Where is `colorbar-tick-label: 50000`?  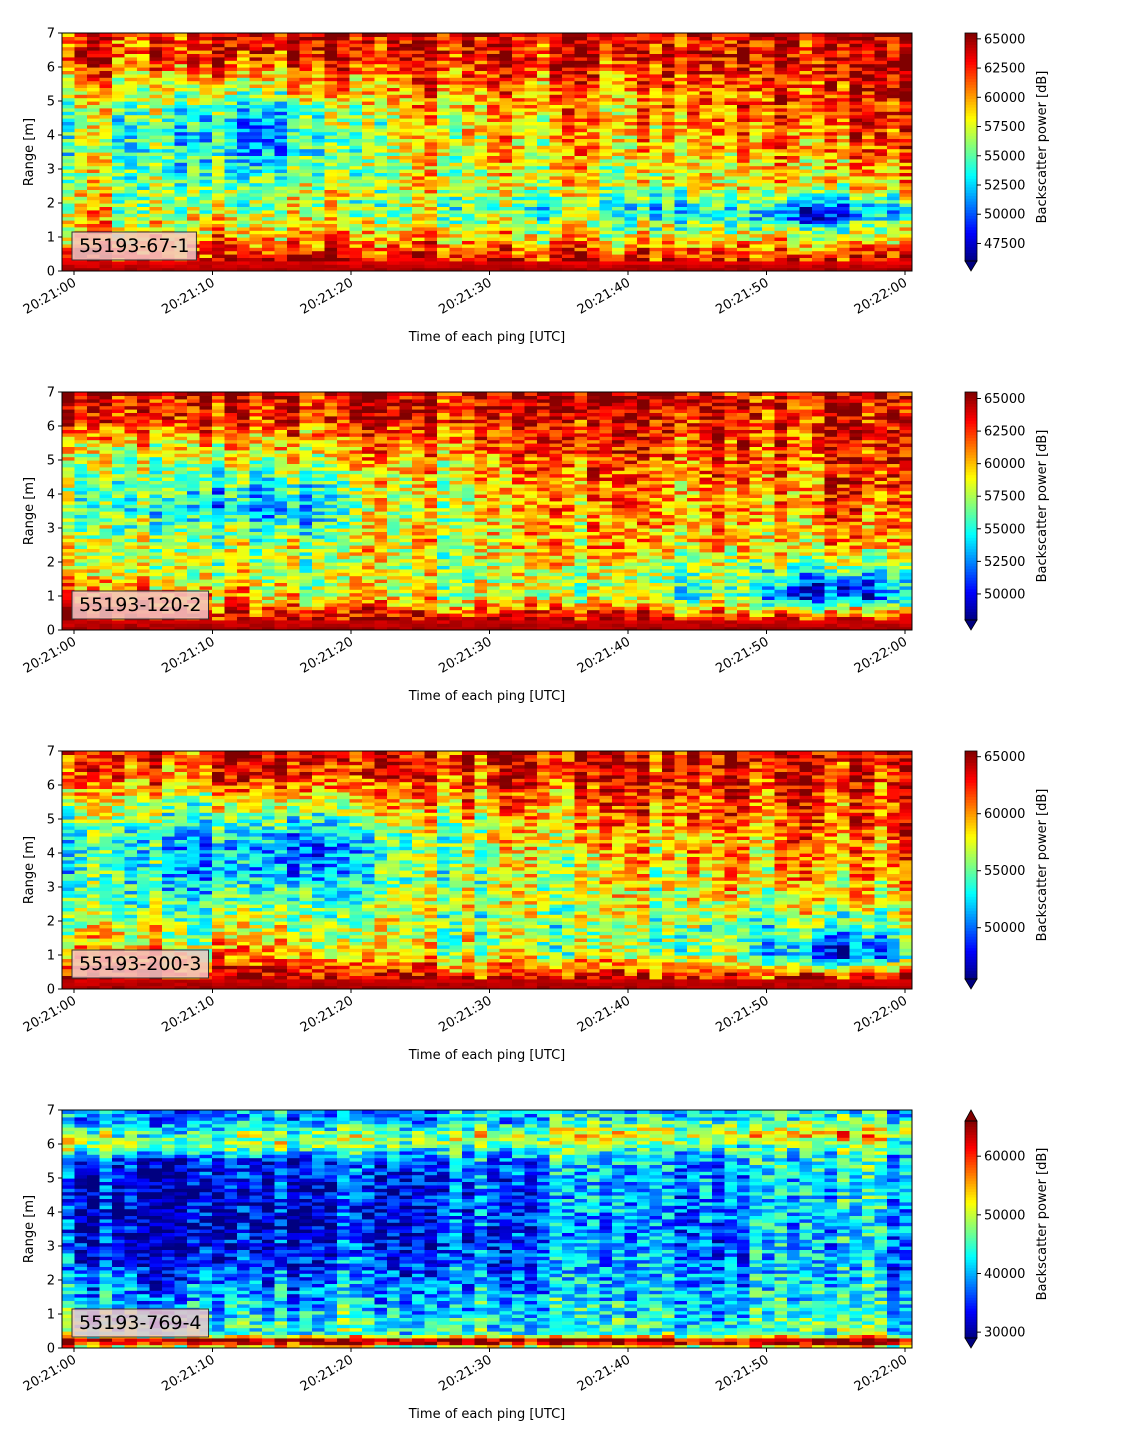 colorbar-tick-label: 50000 is located at coordinates (1004, 215).